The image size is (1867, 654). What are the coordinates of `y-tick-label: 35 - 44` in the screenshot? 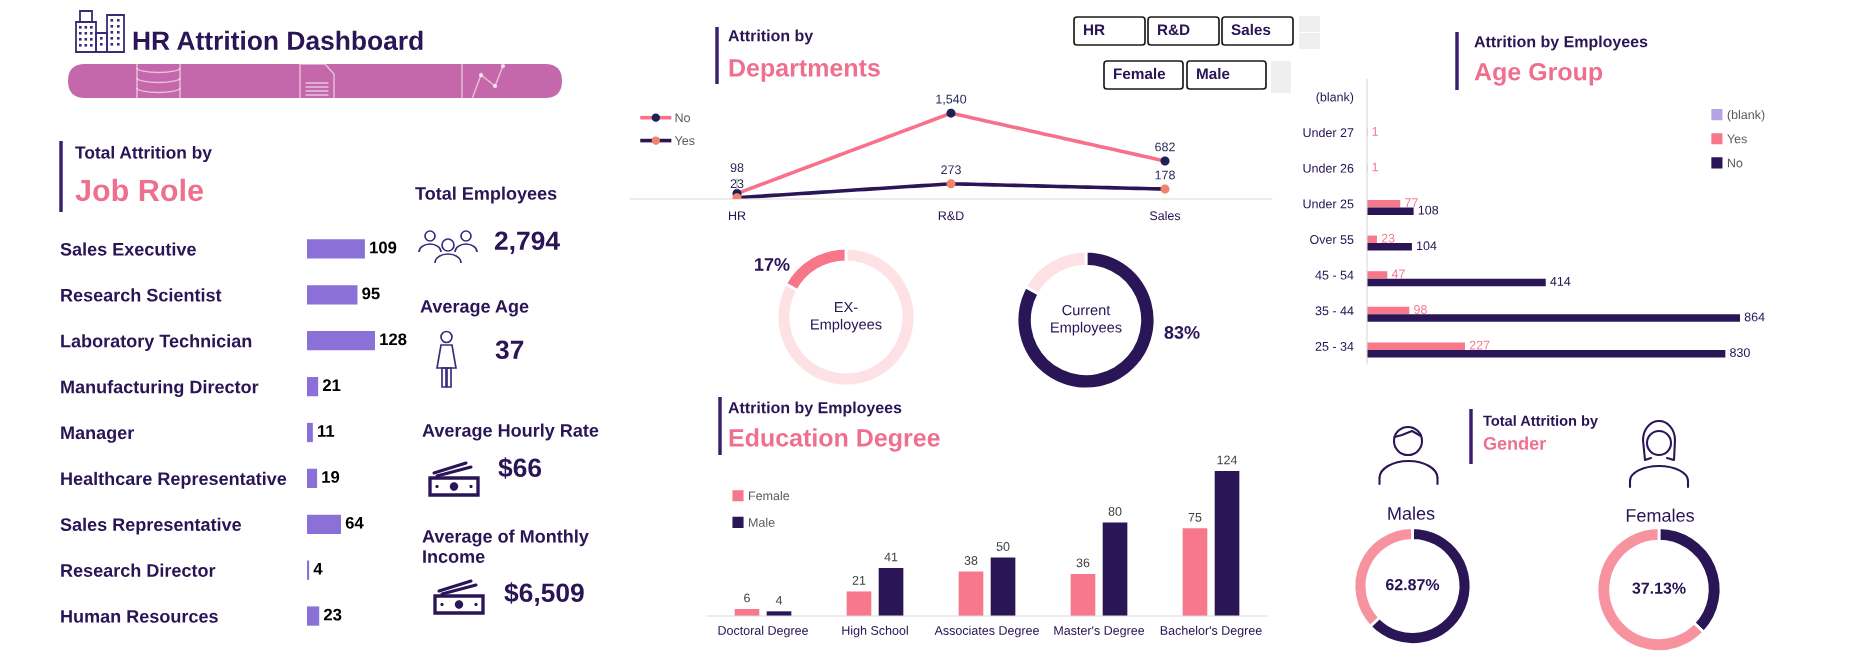 It's located at (1334, 311).